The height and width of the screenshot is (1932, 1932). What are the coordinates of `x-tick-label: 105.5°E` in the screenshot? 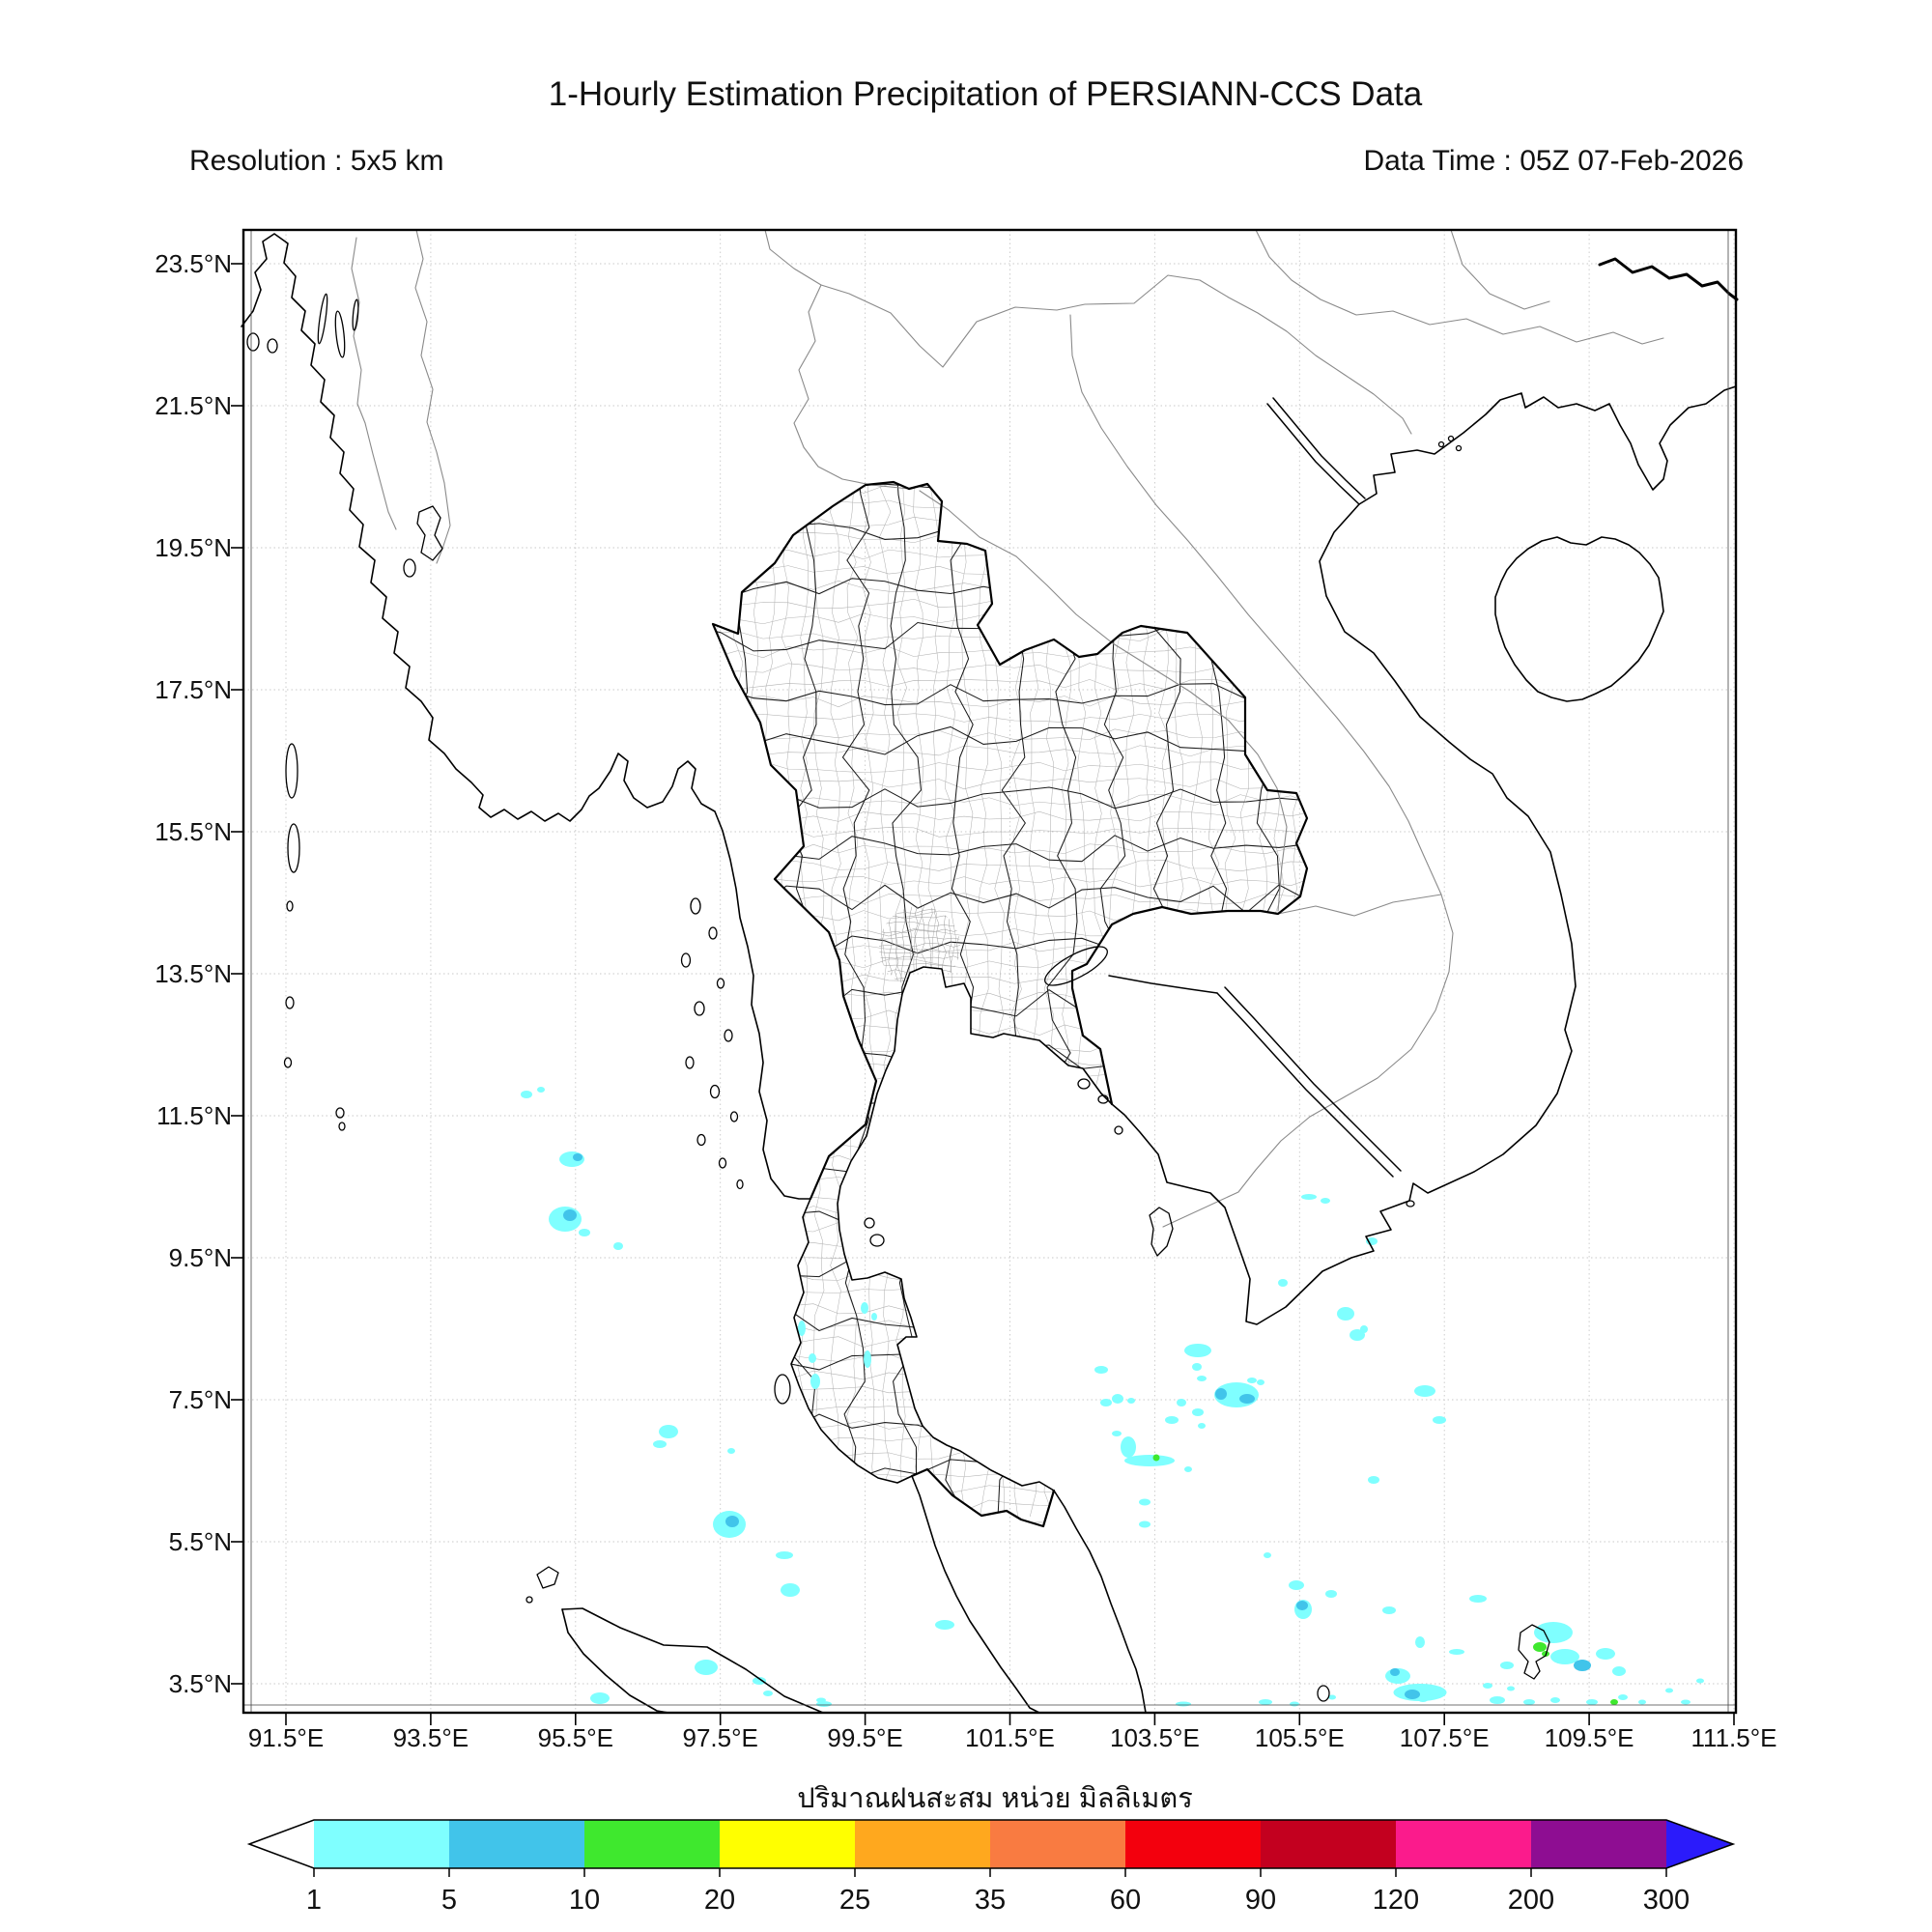 It's located at (1299, 1737).